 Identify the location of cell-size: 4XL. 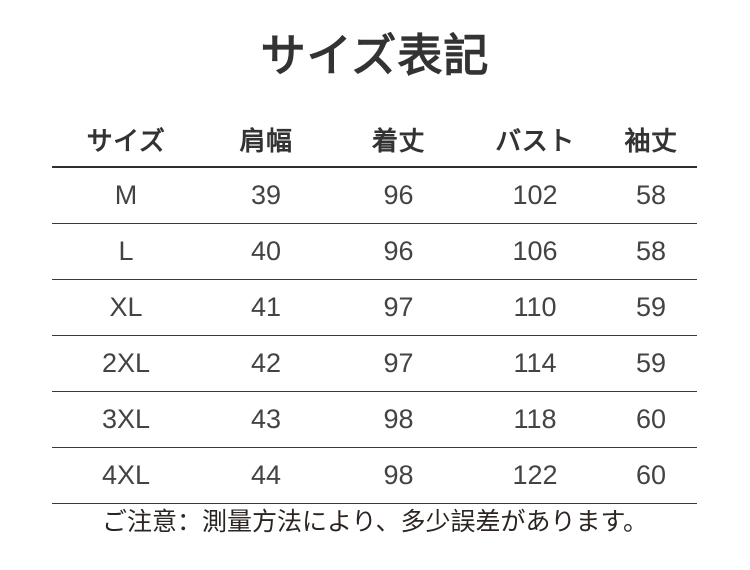
(126, 475).